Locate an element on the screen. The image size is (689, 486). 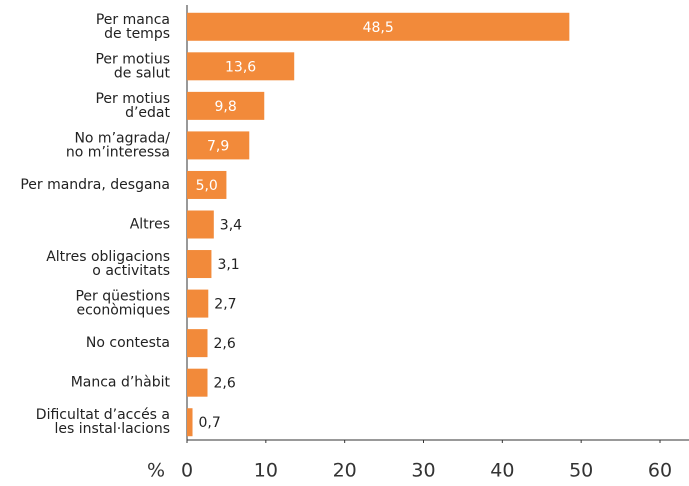
x-tick-label: 20 is located at coordinates (345, 471).